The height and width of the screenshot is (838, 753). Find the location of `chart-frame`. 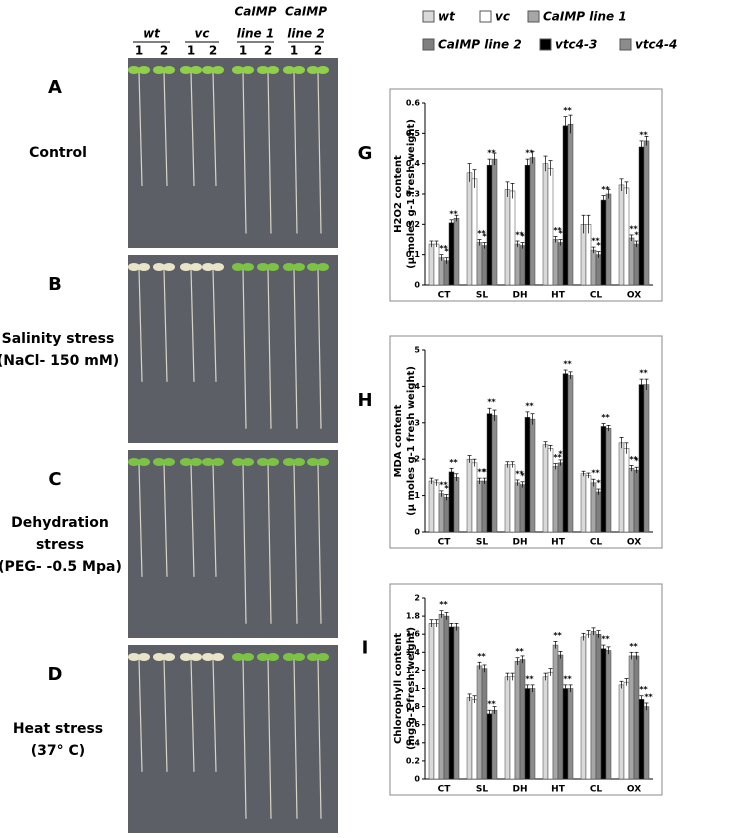

chart-frame is located at coordinates (526, 442).